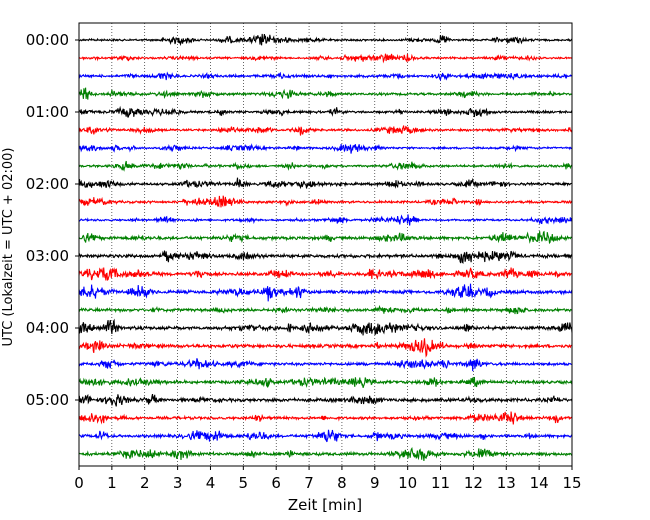  I want to click on x-tick-label: 3, so click(178, 483).